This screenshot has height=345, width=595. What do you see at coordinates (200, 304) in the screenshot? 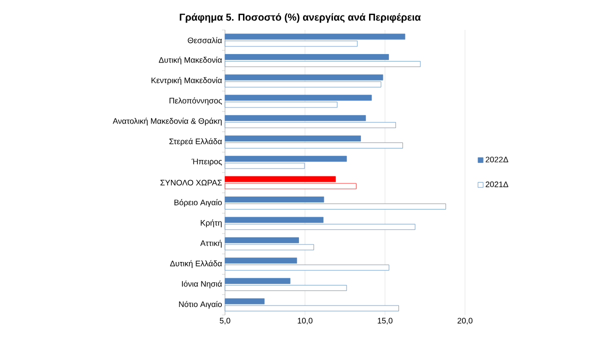
I see `y-tick-label: Νότιο Αιγαίο` at bounding box center [200, 304].